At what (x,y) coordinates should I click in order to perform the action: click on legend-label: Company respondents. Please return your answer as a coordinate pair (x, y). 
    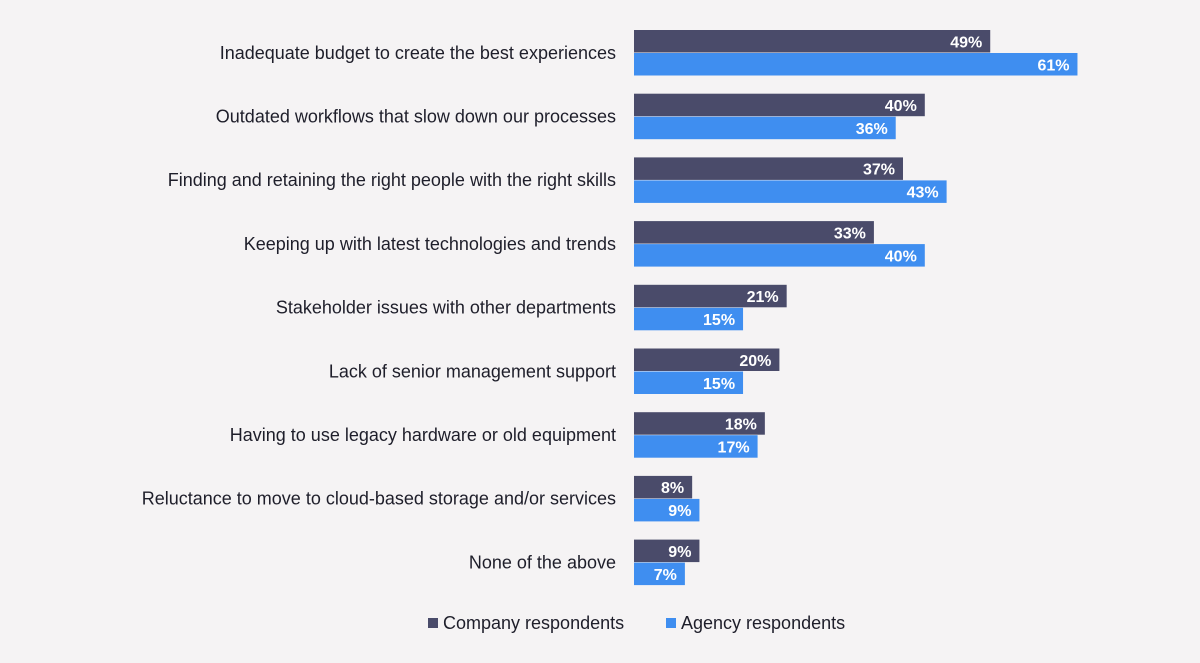
    Looking at the image, I should click on (533, 623).